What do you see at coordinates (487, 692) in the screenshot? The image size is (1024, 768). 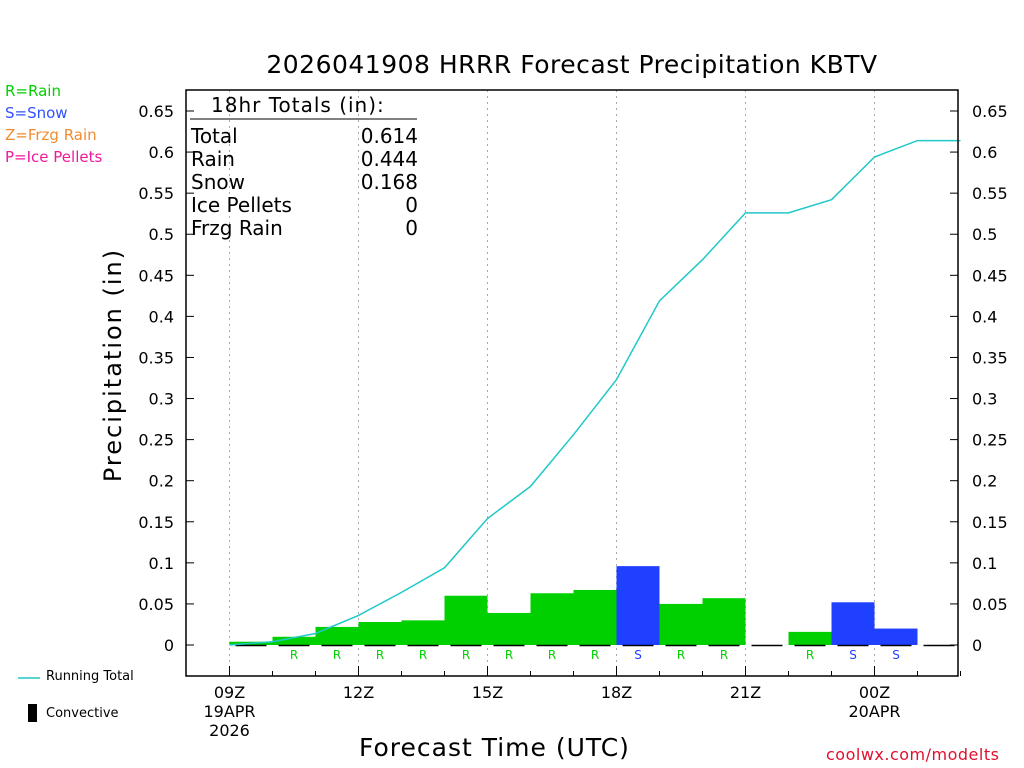 I see `x-tick-label-2-0: 15Z` at bounding box center [487, 692].